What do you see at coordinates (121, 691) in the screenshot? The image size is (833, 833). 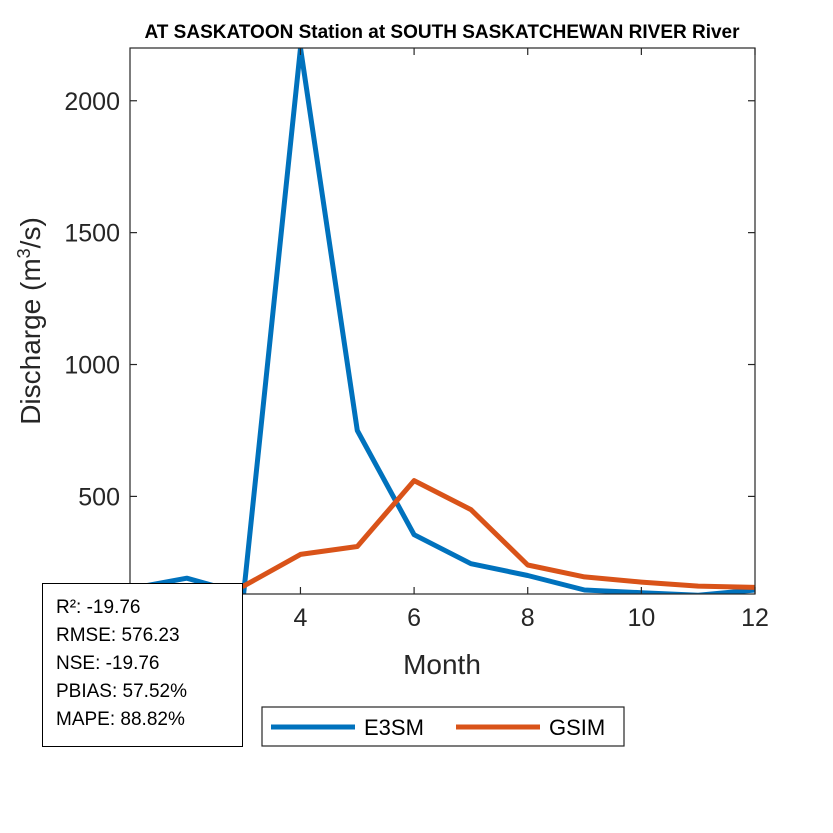 I see `stat-pbias: PBIAS: 57.52%` at bounding box center [121, 691].